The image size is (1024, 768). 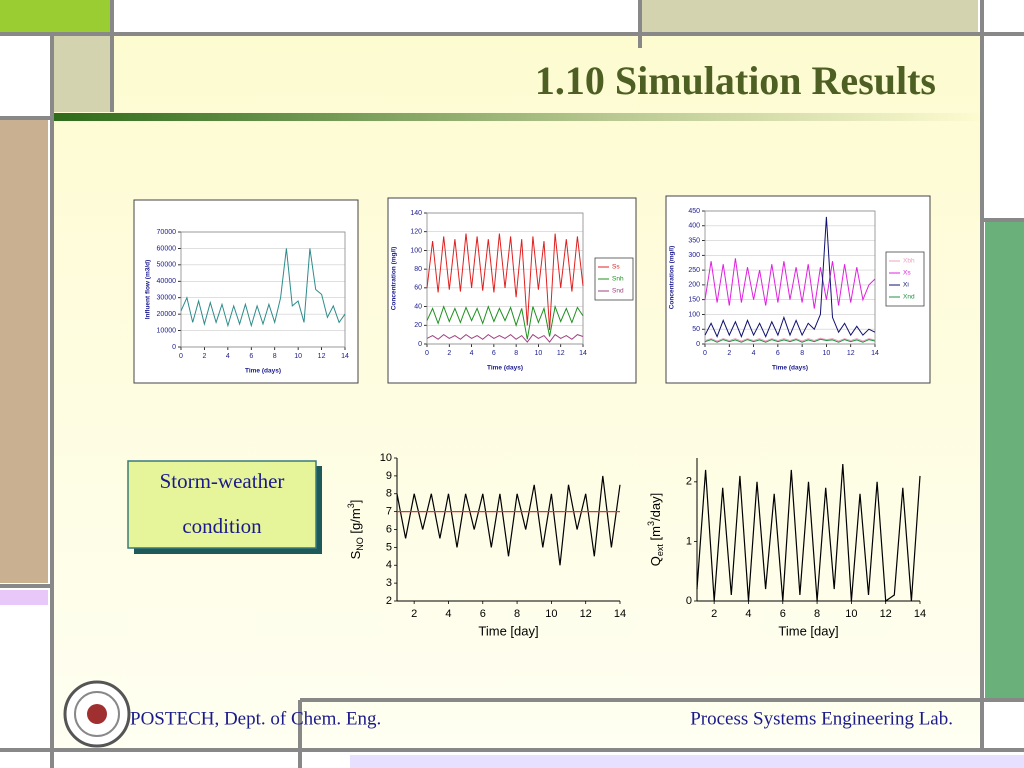 I want to click on y-tick-label: 40000, so click(x=167, y=281).